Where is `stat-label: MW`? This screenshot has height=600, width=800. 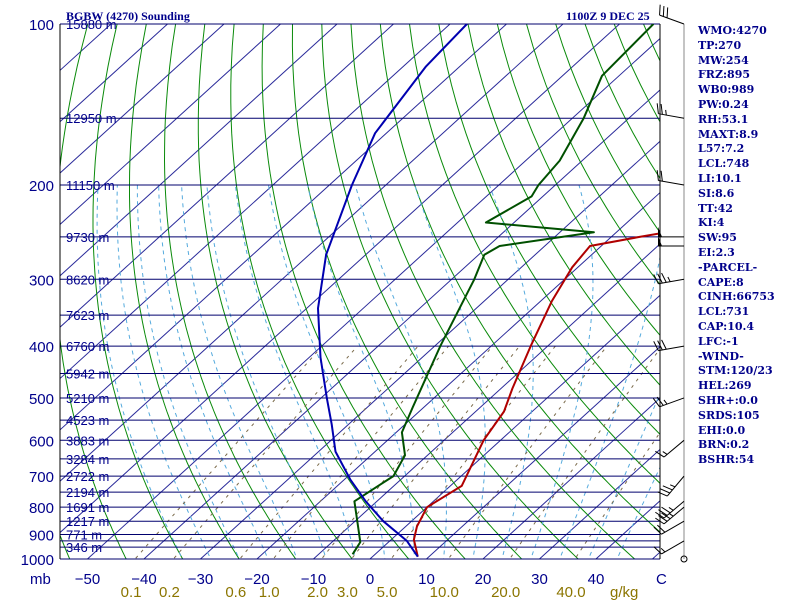 stat-label: MW is located at coordinates (710, 60).